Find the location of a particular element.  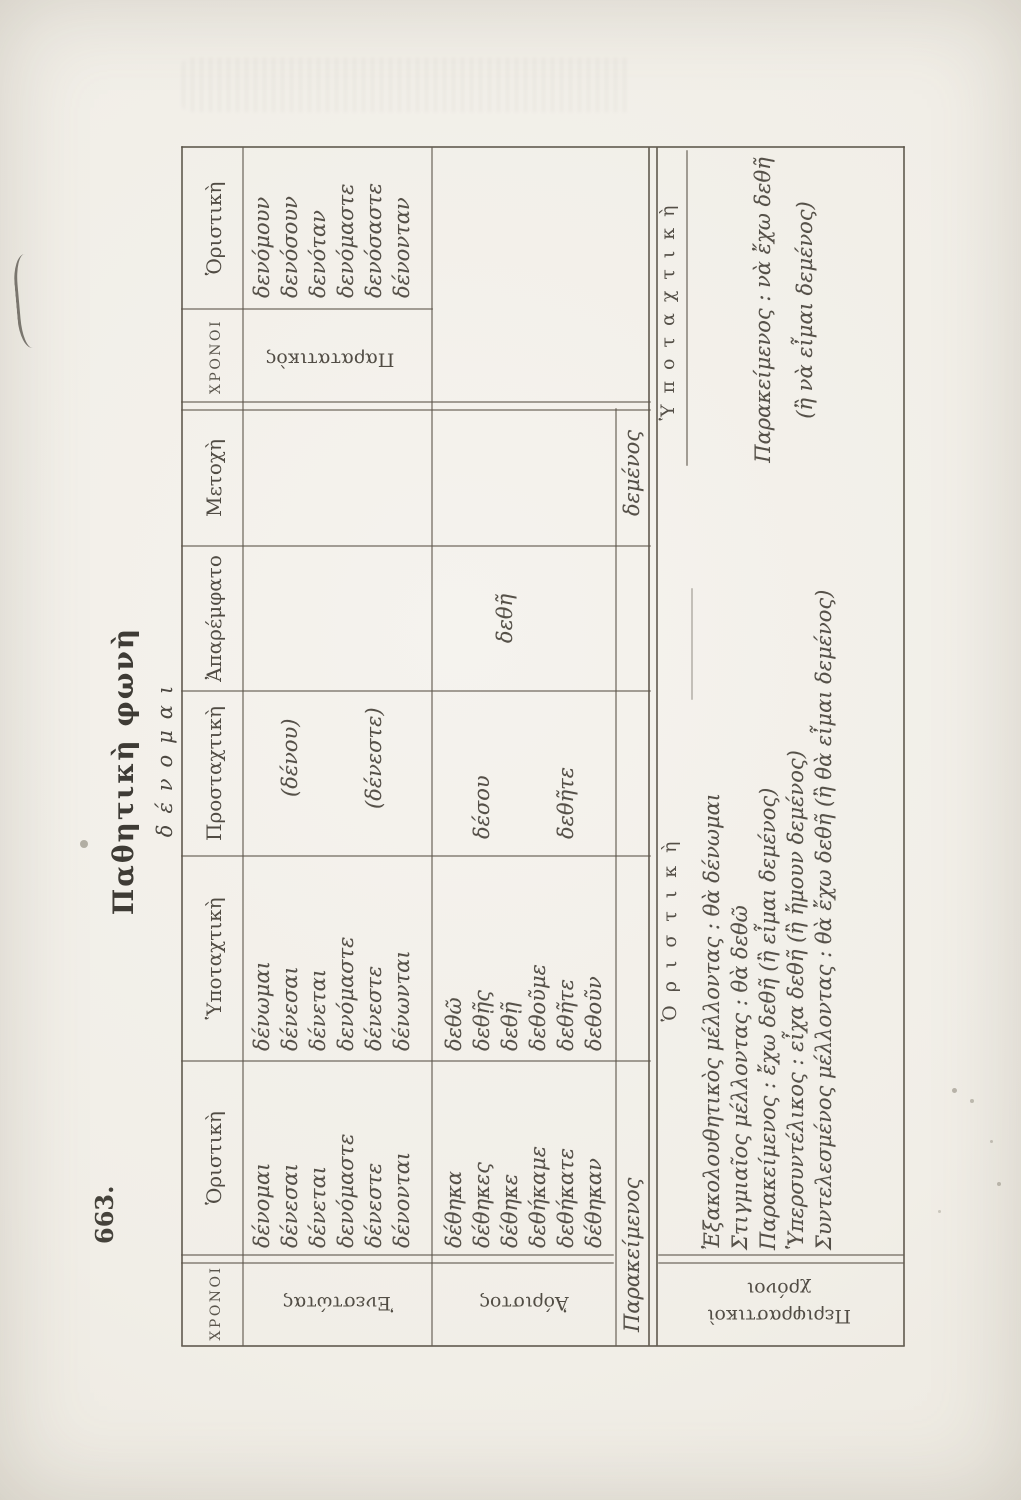

form: δεθήκατε is located at coordinates (566, 1198).